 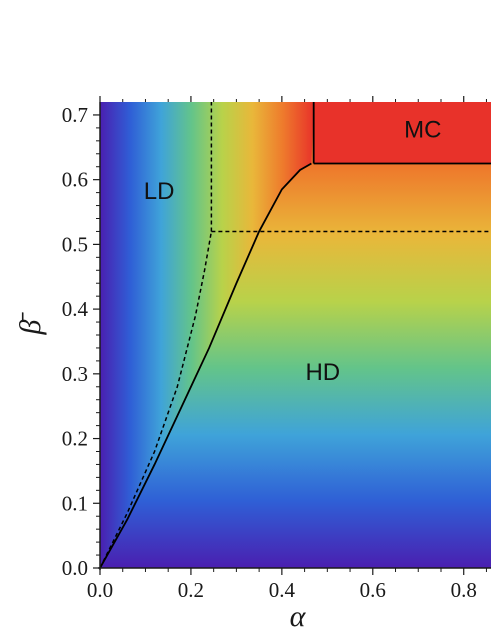 I want to click on y-tick-label: 0.0, so click(x=75, y=568).